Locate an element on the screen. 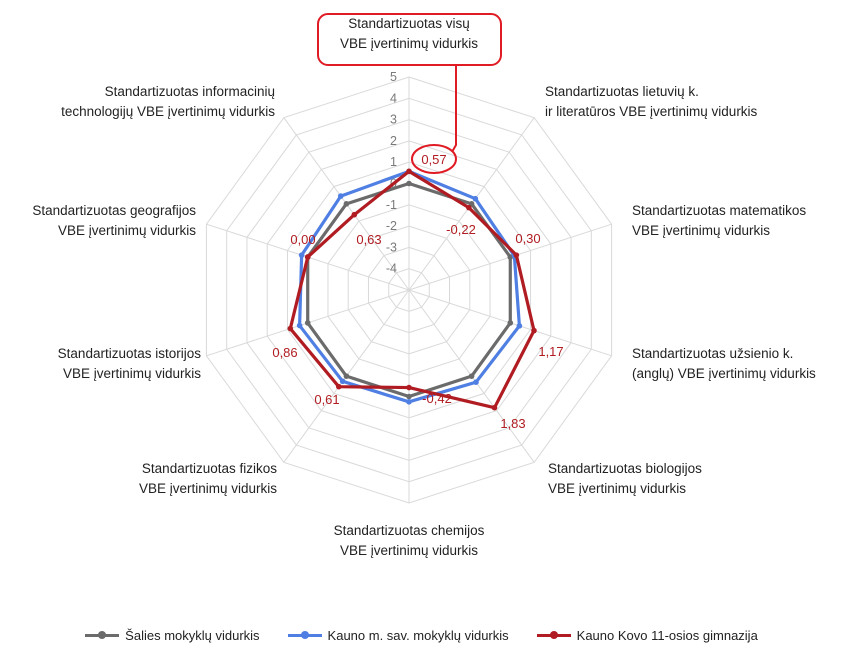  radial-tick-label: -1 is located at coordinates (391, 205).